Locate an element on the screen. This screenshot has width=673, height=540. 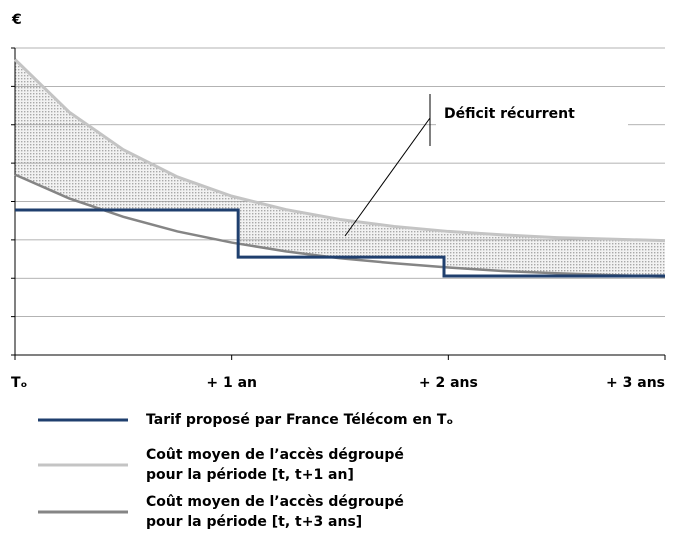
annotation-bg is located at coordinates (532, 114).